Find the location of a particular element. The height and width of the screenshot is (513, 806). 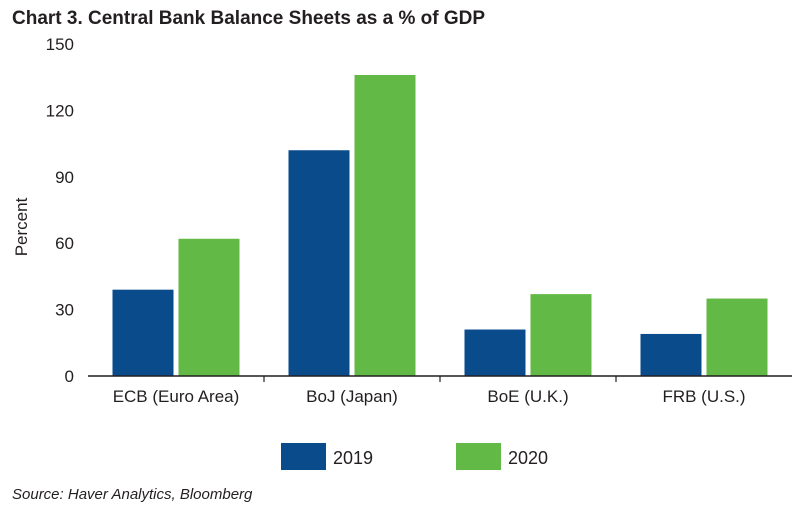

y-tick-label: 60 is located at coordinates (64, 243).